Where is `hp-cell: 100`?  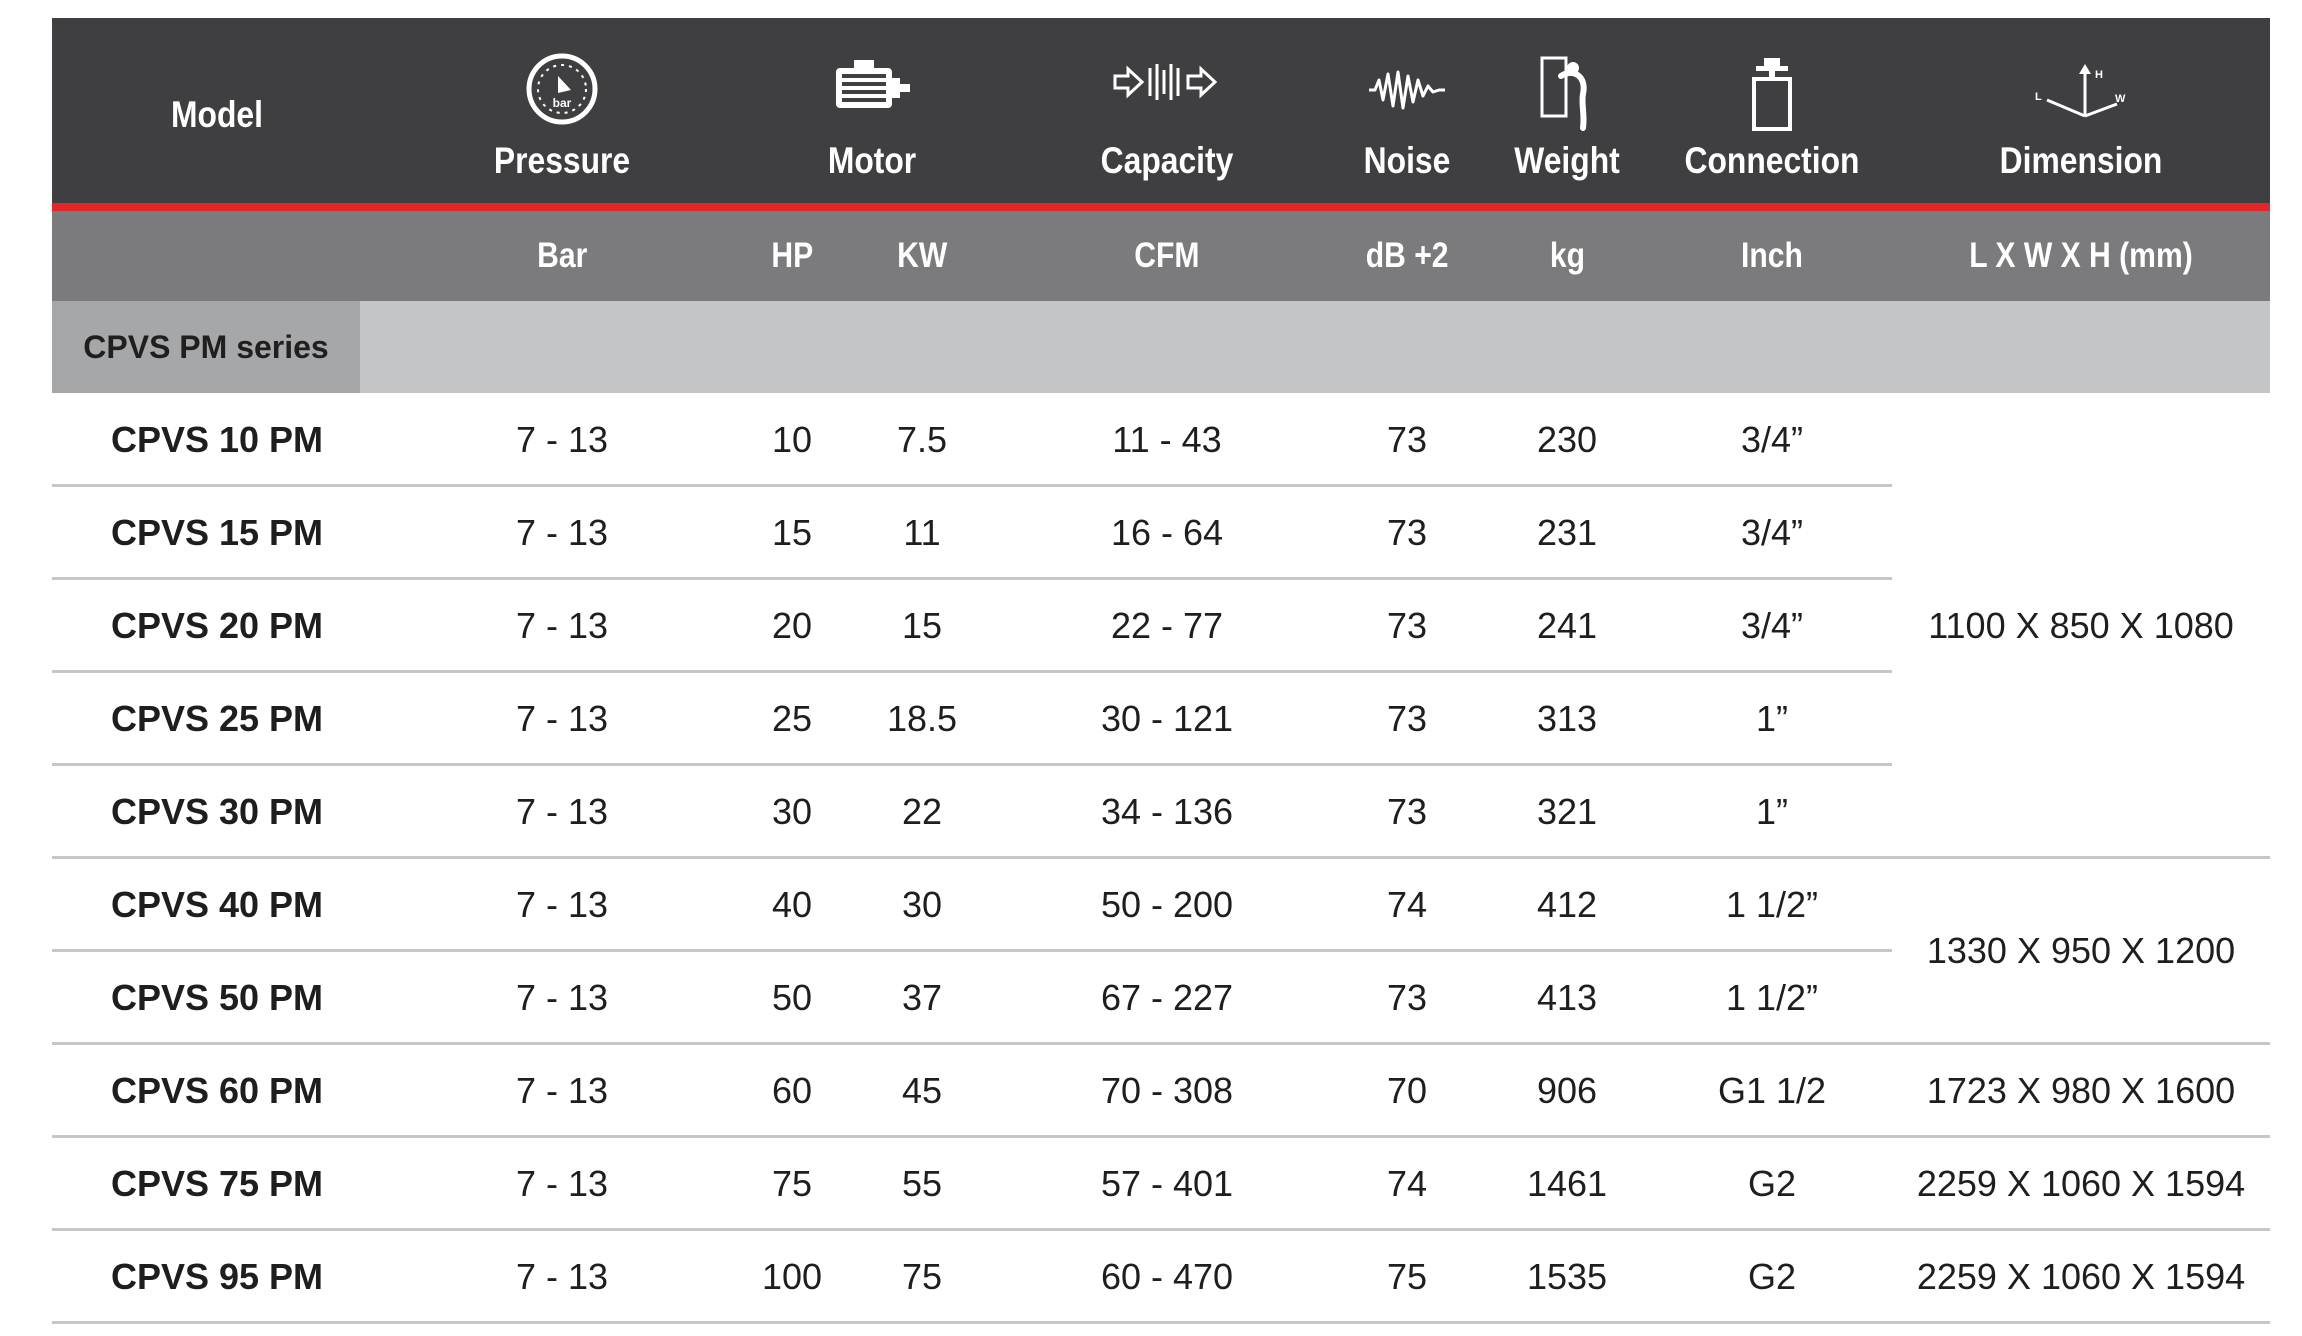
hp-cell: 100 is located at coordinates (792, 1276).